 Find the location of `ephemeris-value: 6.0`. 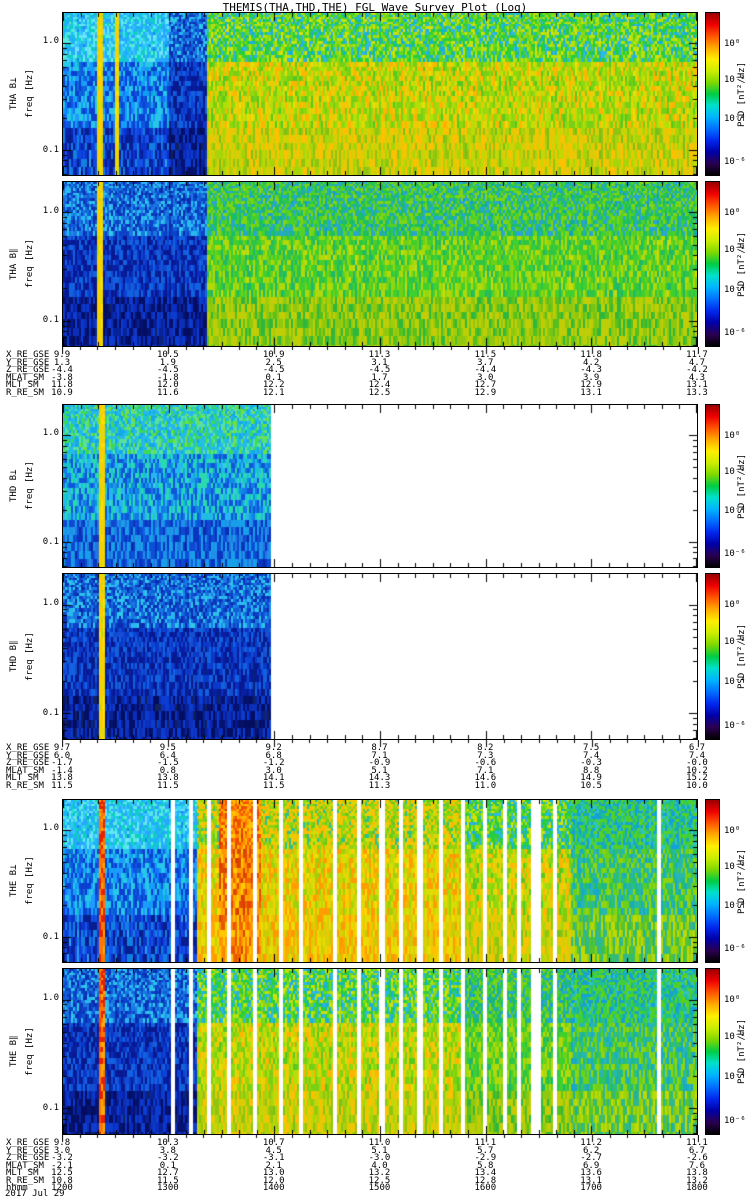

ephemeris-value: 6.0 is located at coordinates (62, 755).